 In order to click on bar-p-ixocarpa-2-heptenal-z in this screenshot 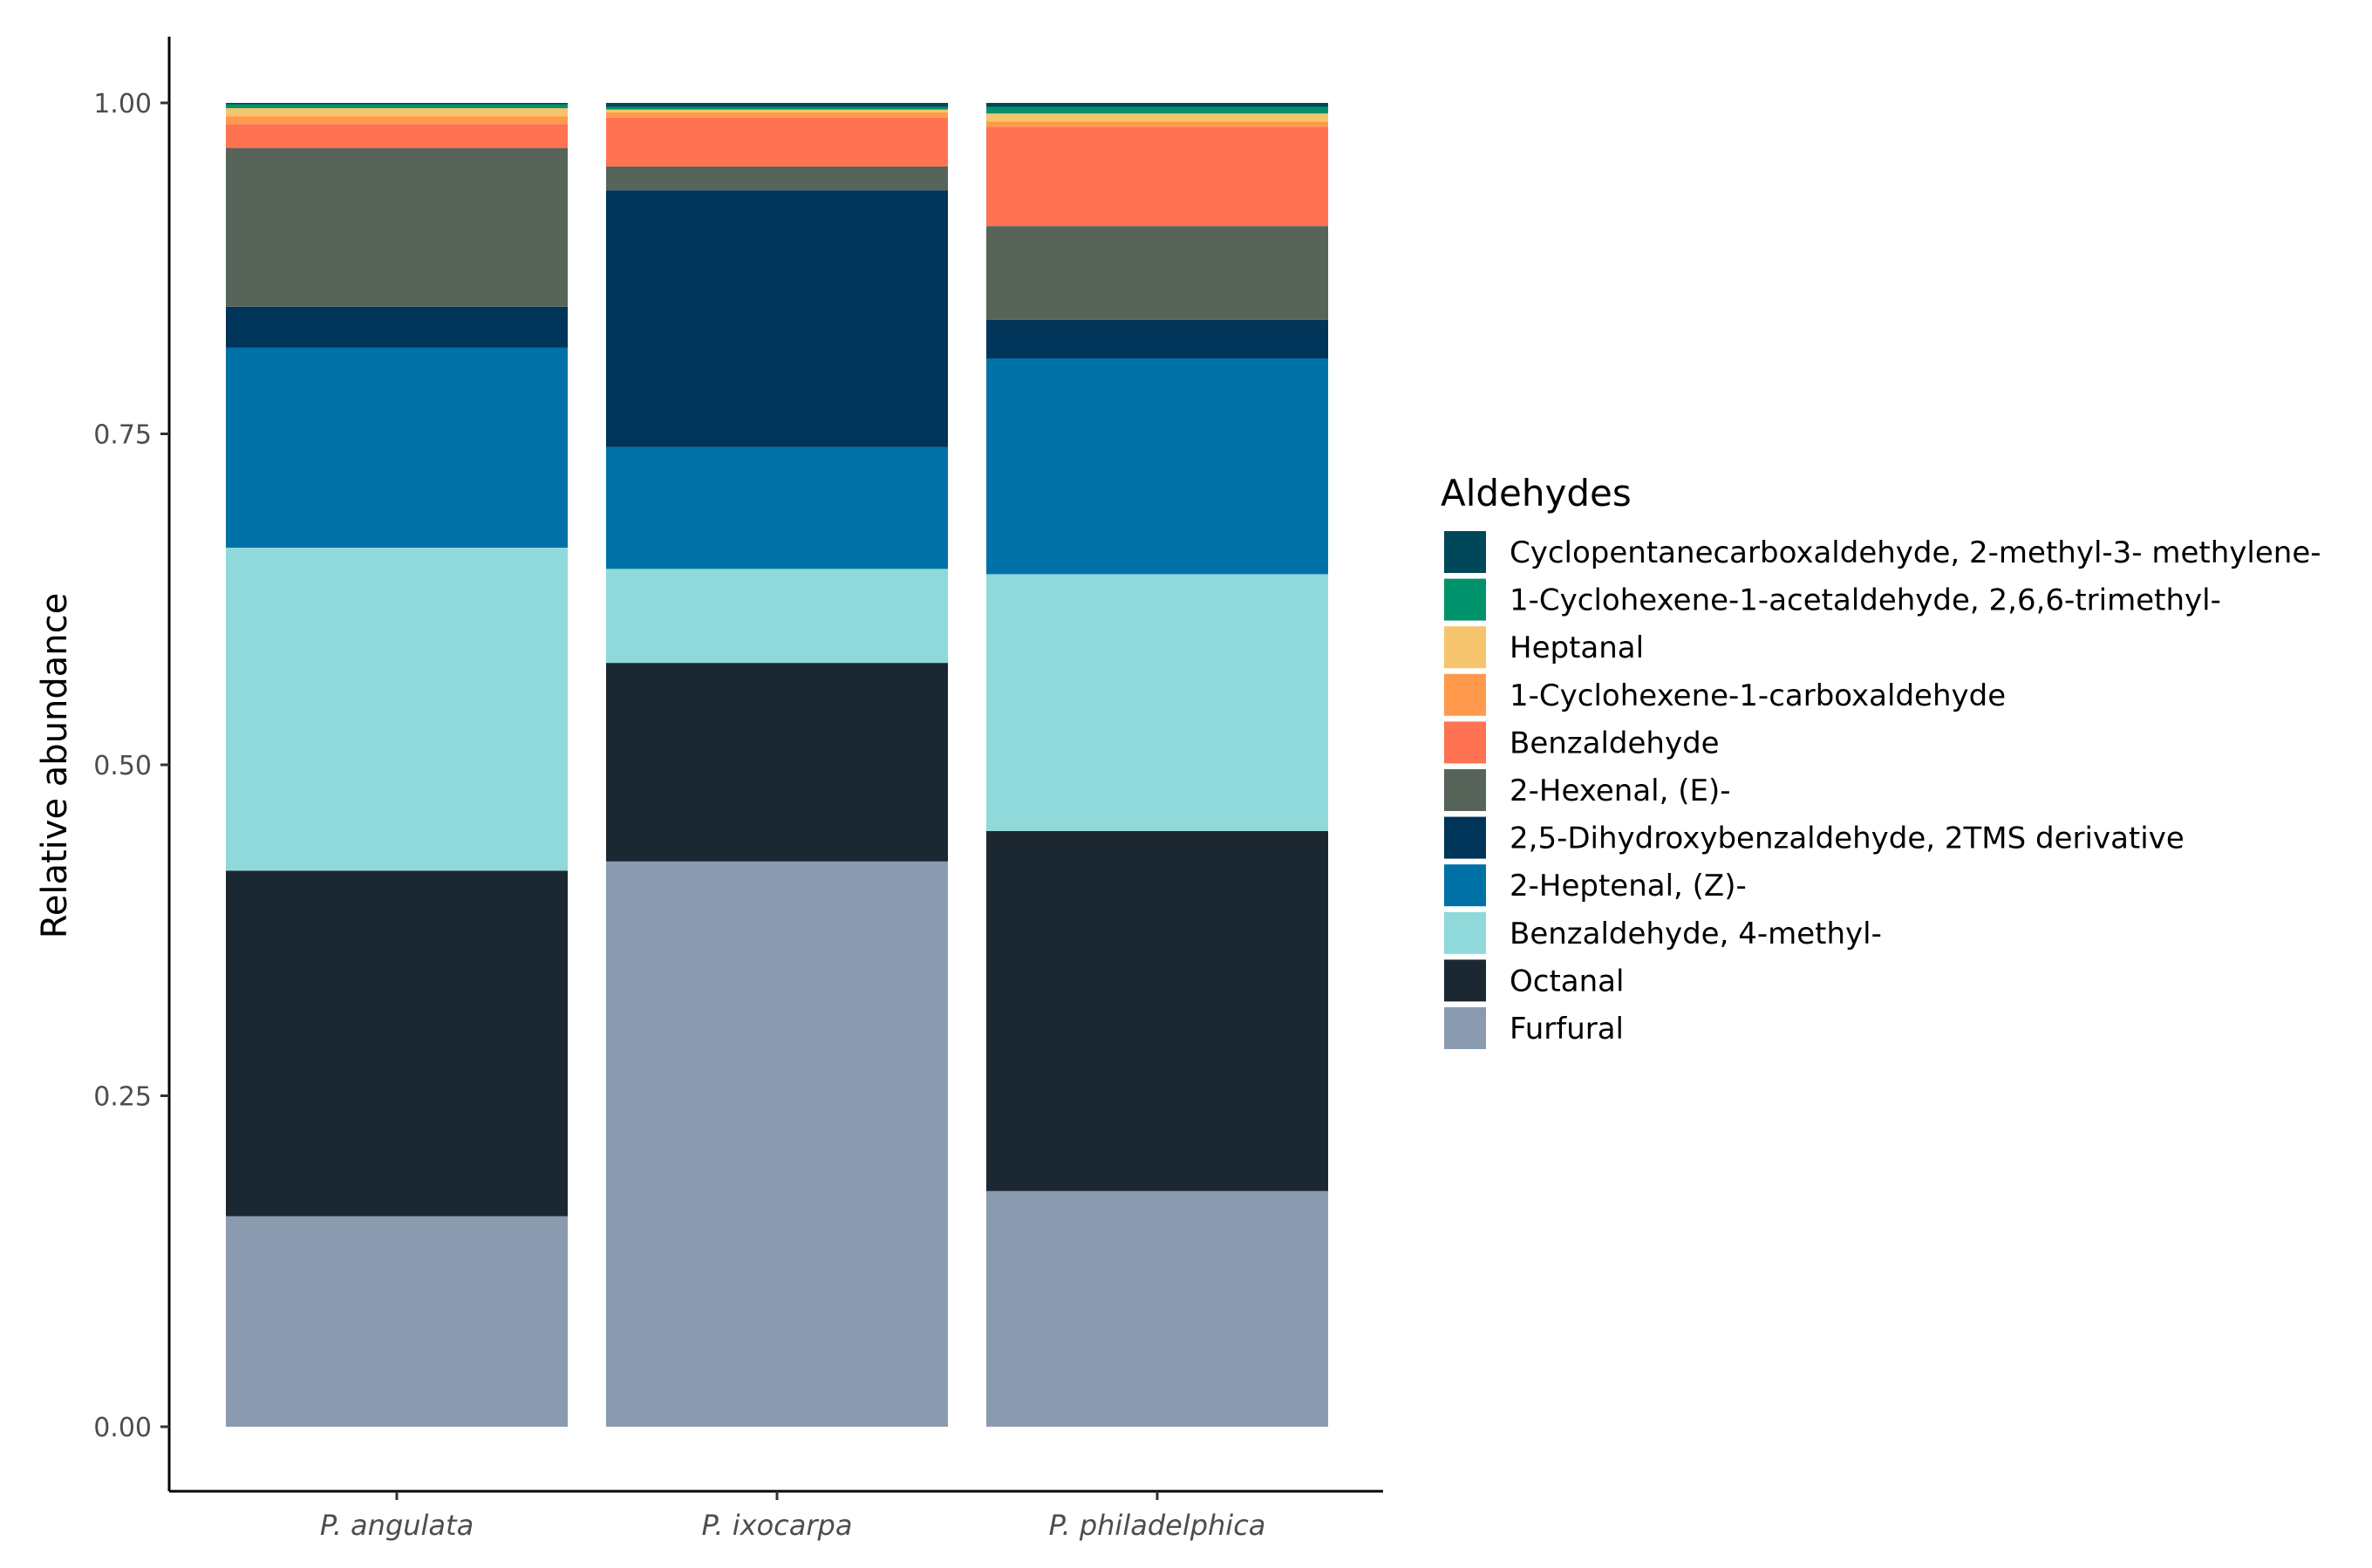, I will do `click(777, 508)`.